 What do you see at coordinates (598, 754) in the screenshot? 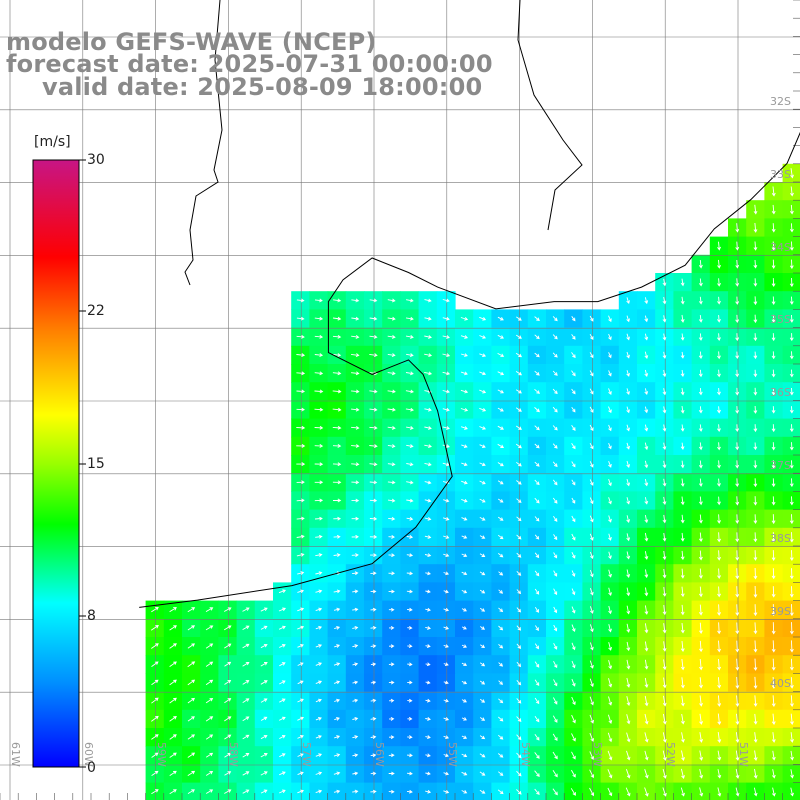
I see `longitude-label: 53W` at bounding box center [598, 754].